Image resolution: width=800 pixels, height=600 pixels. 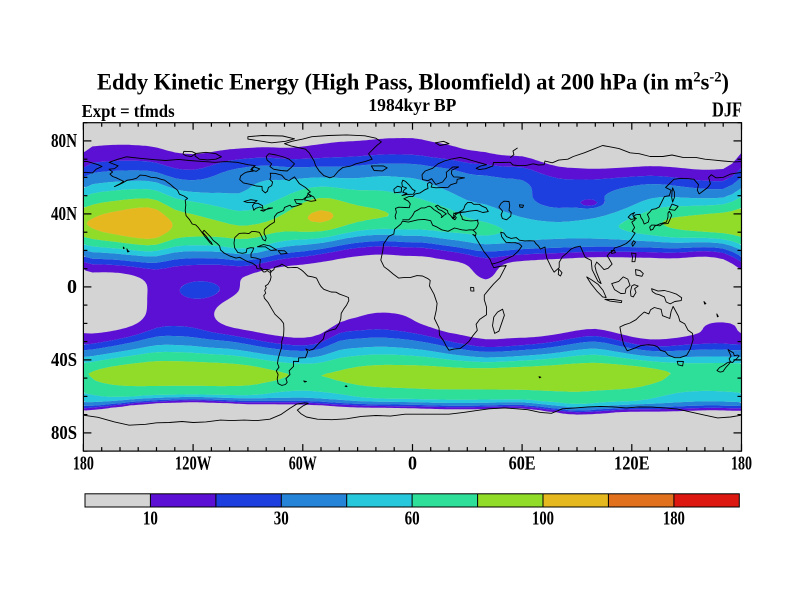 What do you see at coordinates (303, 464) in the screenshot?
I see `svg-text: 60W` at bounding box center [303, 464].